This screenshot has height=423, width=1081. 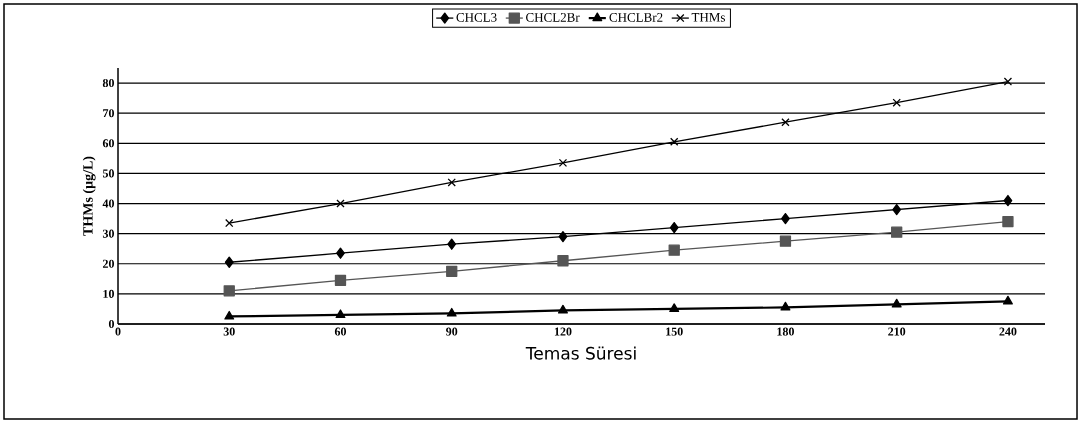 I want to click on x-tick-label: 0, so click(x=118, y=331).